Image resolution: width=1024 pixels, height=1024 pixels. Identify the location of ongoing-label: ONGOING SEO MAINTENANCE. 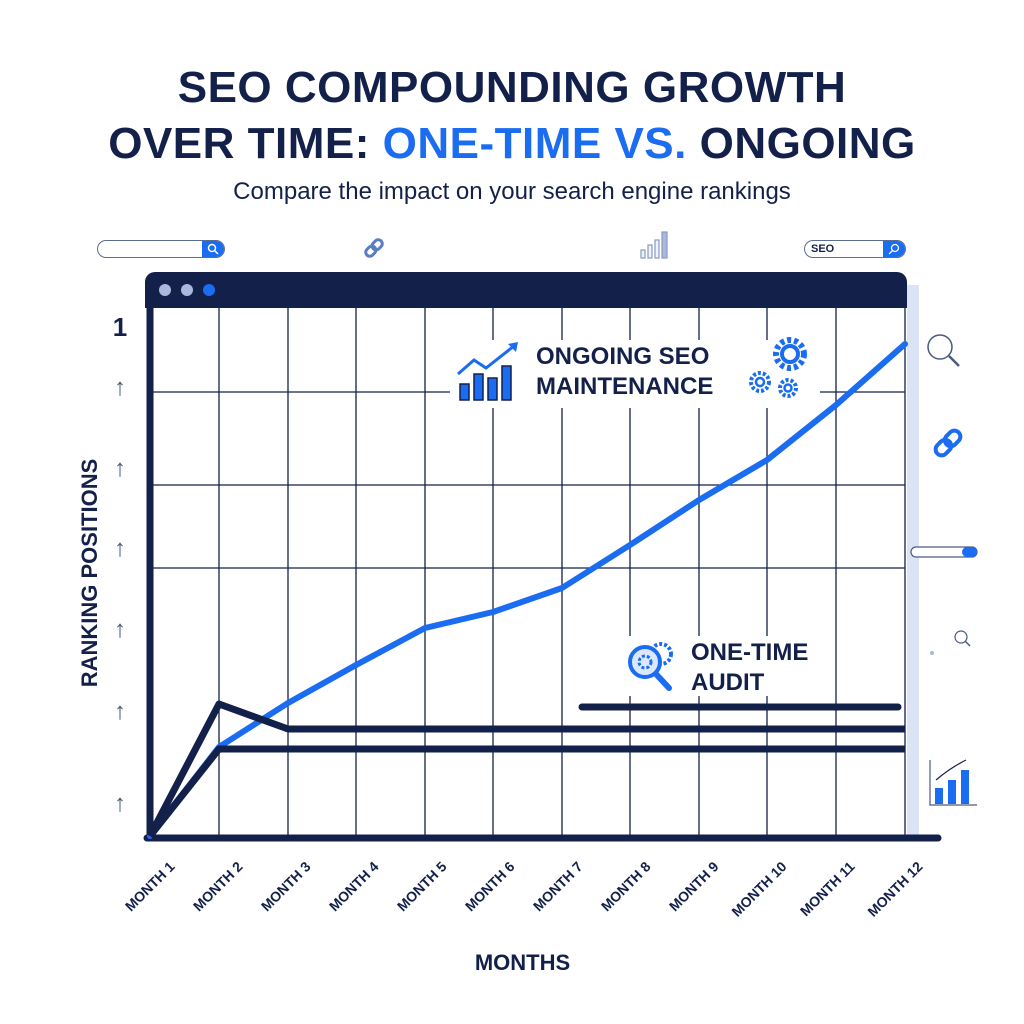
(624, 372).